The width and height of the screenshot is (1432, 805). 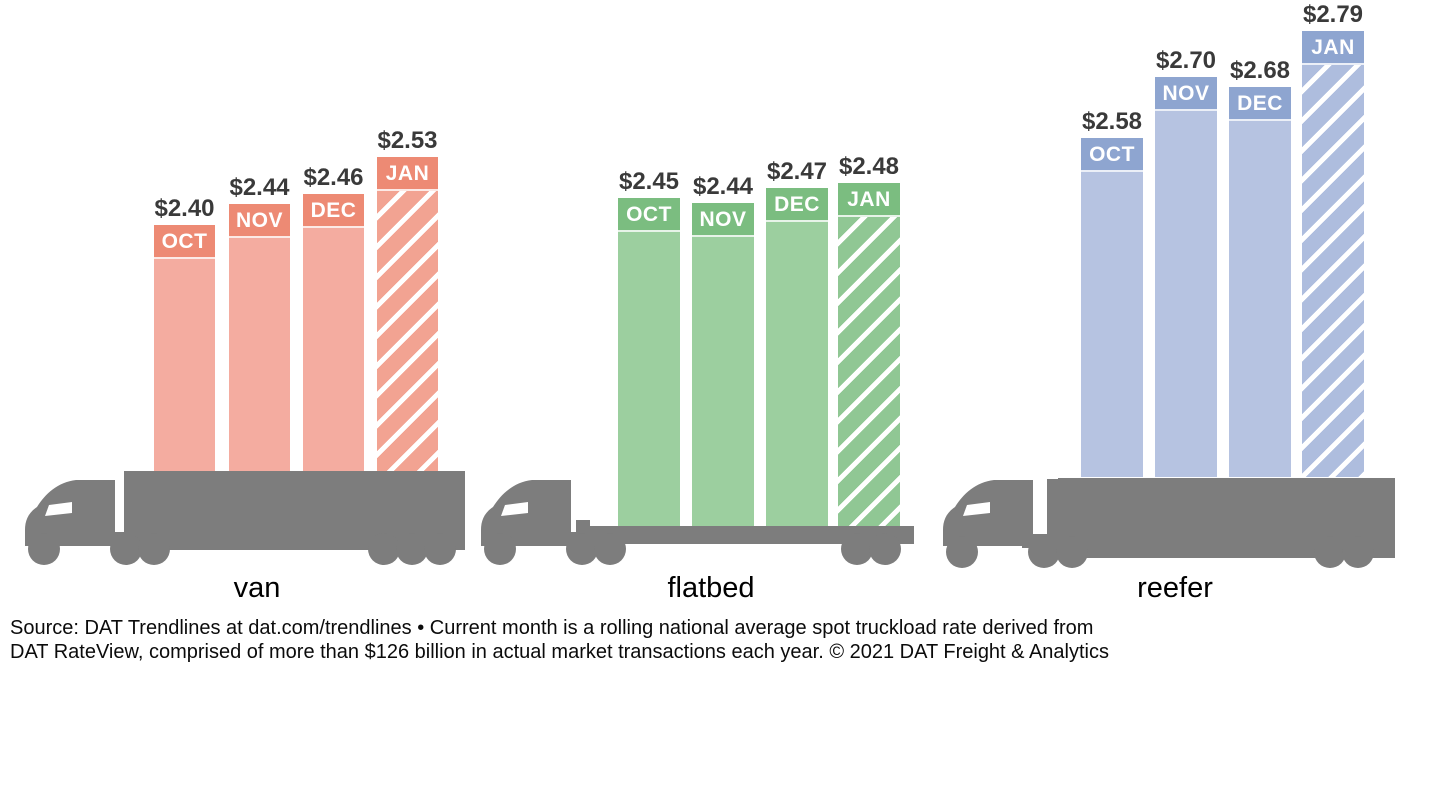 I want to click on bar-value-label: $2.48, so click(x=869, y=166).